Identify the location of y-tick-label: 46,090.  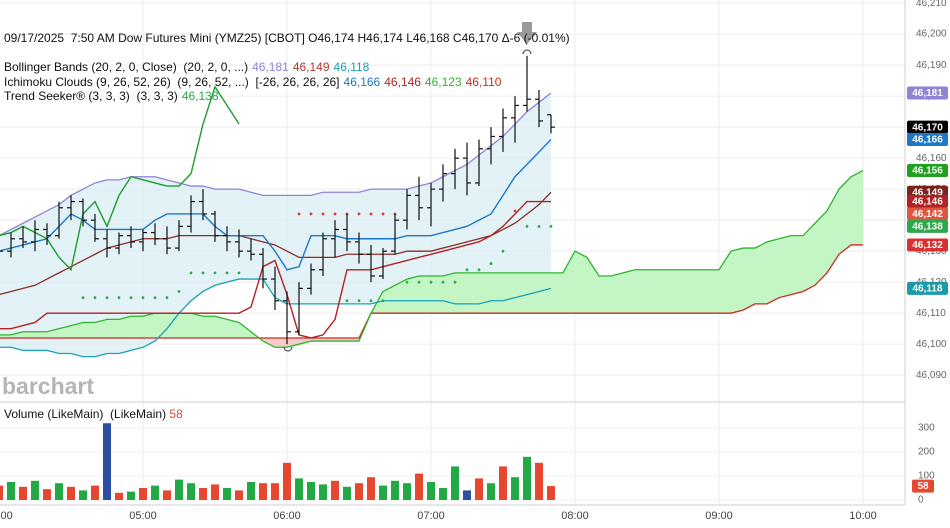
(931, 375).